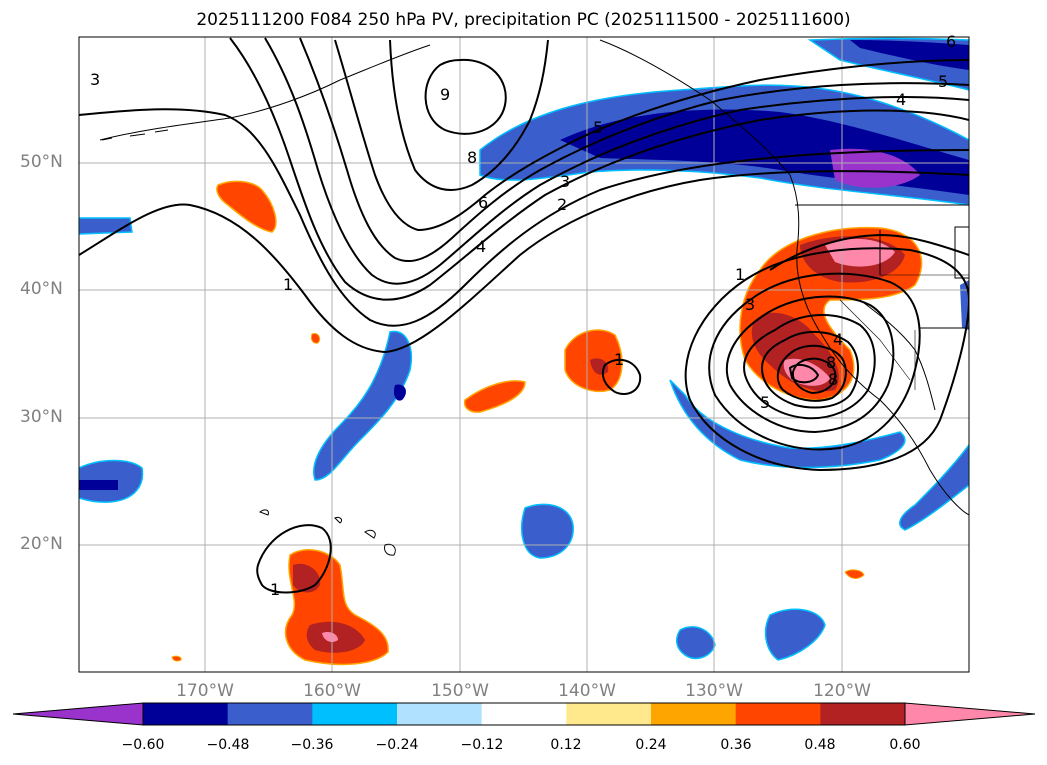 Image resolution: width=1047 pixels, height=765 pixels. What do you see at coordinates (736, 745) in the screenshot?
I see `colorbar-tick-label: 0.36` at bounding box center [736, 745].